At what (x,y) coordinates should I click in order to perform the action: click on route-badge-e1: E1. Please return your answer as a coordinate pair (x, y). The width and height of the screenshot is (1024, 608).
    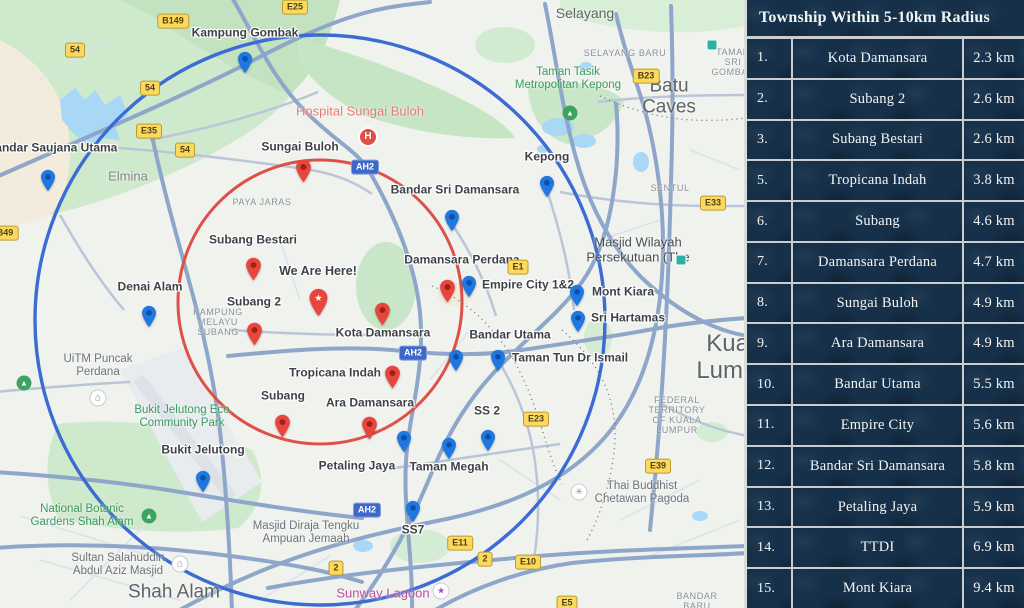
    Looking at the image, I should click on (518, 267).